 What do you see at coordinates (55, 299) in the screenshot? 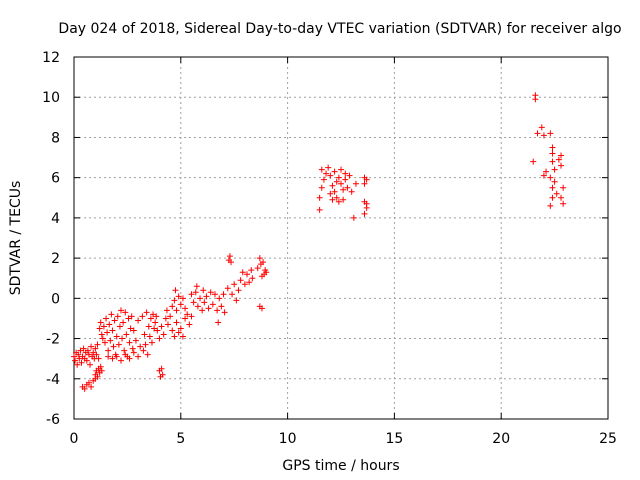
I see `y-tick-label: 0` at bounding box center [55, 299].